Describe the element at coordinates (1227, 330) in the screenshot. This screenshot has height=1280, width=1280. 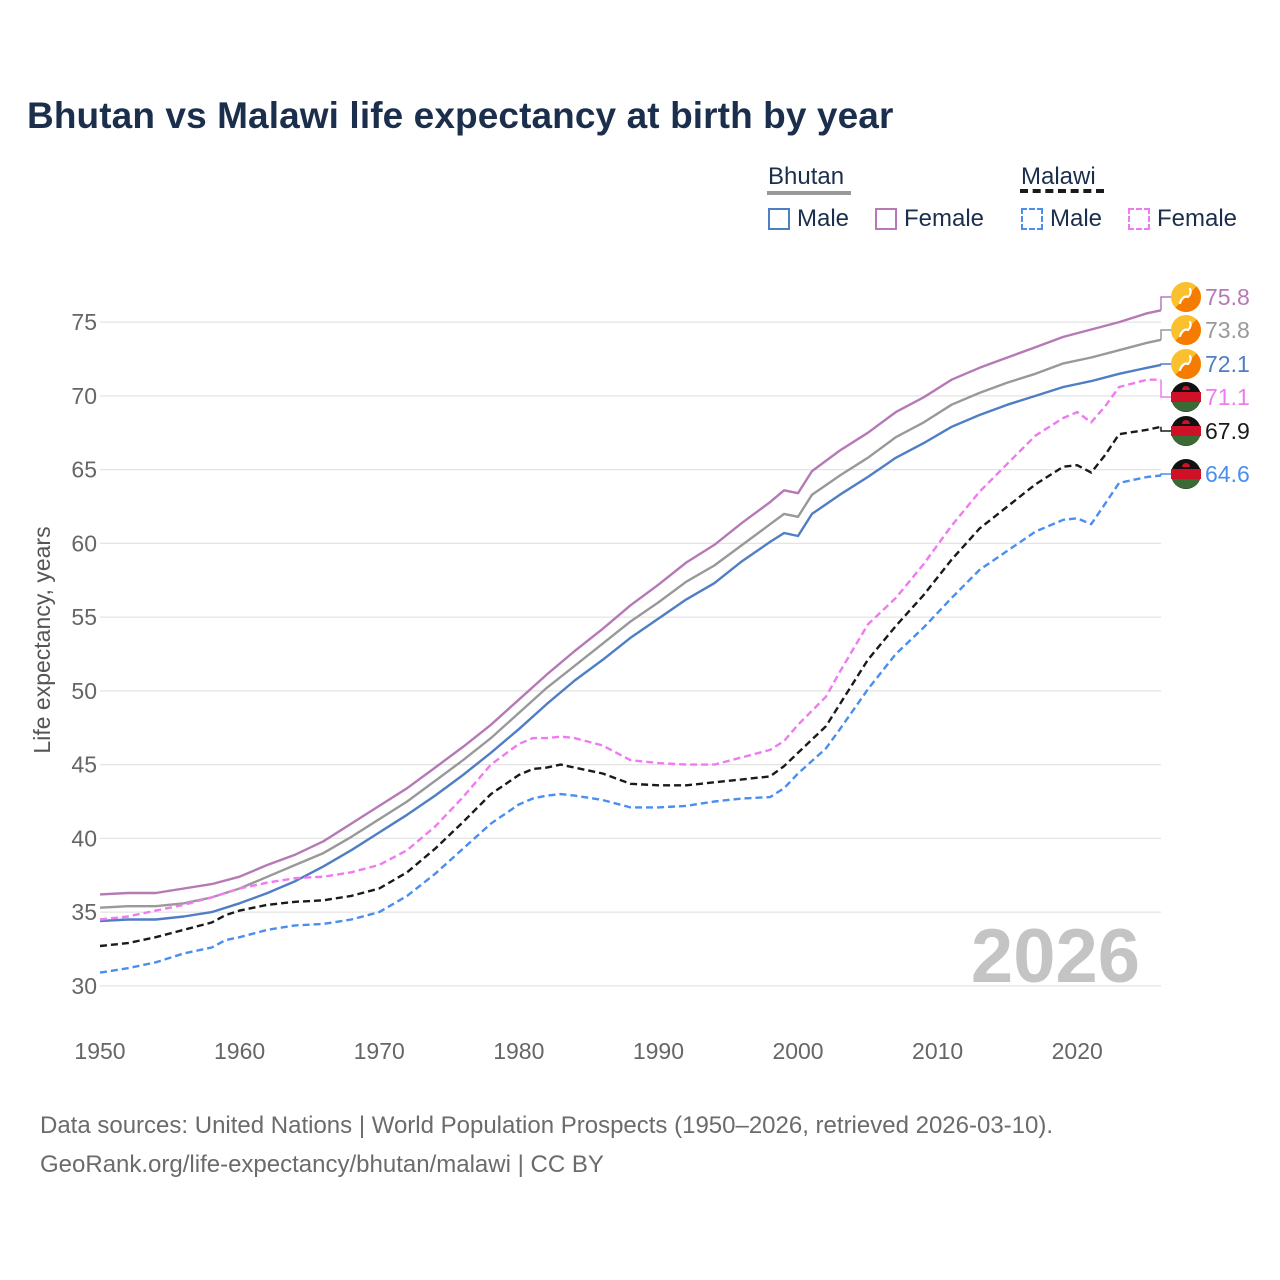
I see `end-value-label: 73.8` at that location.